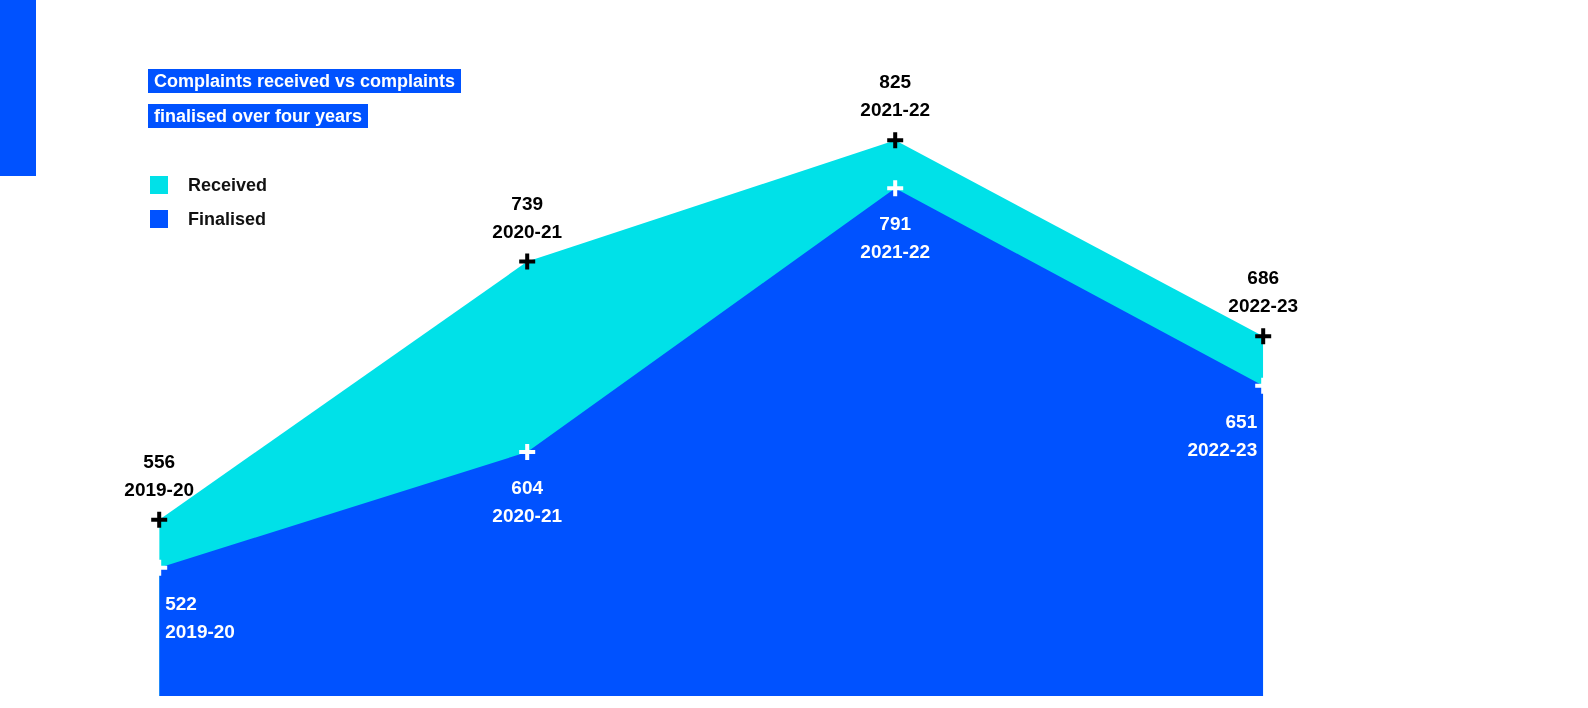 The width and height of the screenshot is (1588, 708). I want to click on category-label: 2022-23, so click(1222, 449).